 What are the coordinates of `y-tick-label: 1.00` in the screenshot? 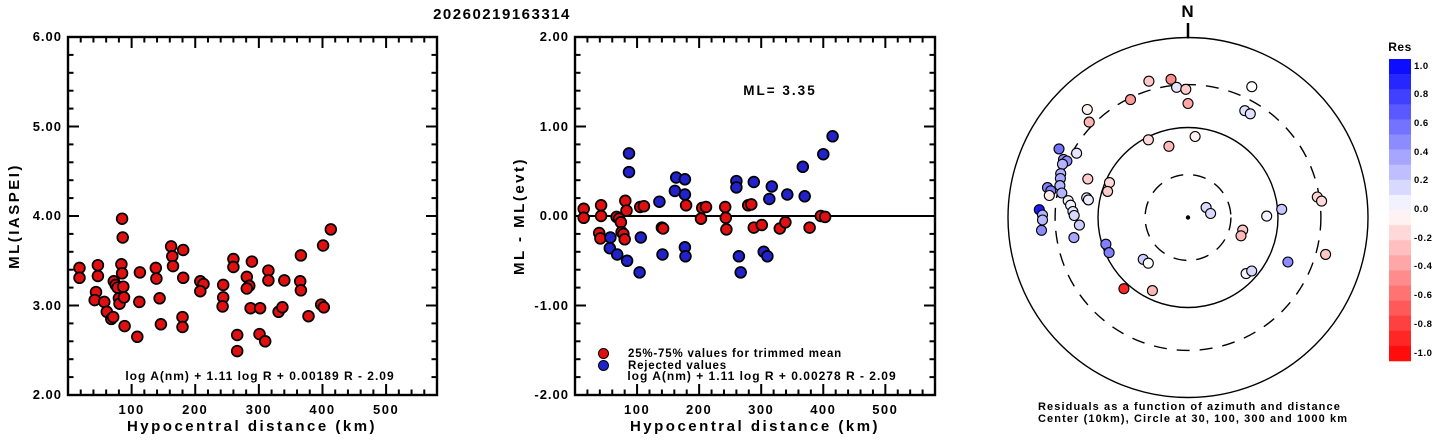 It's located at (554, 126).